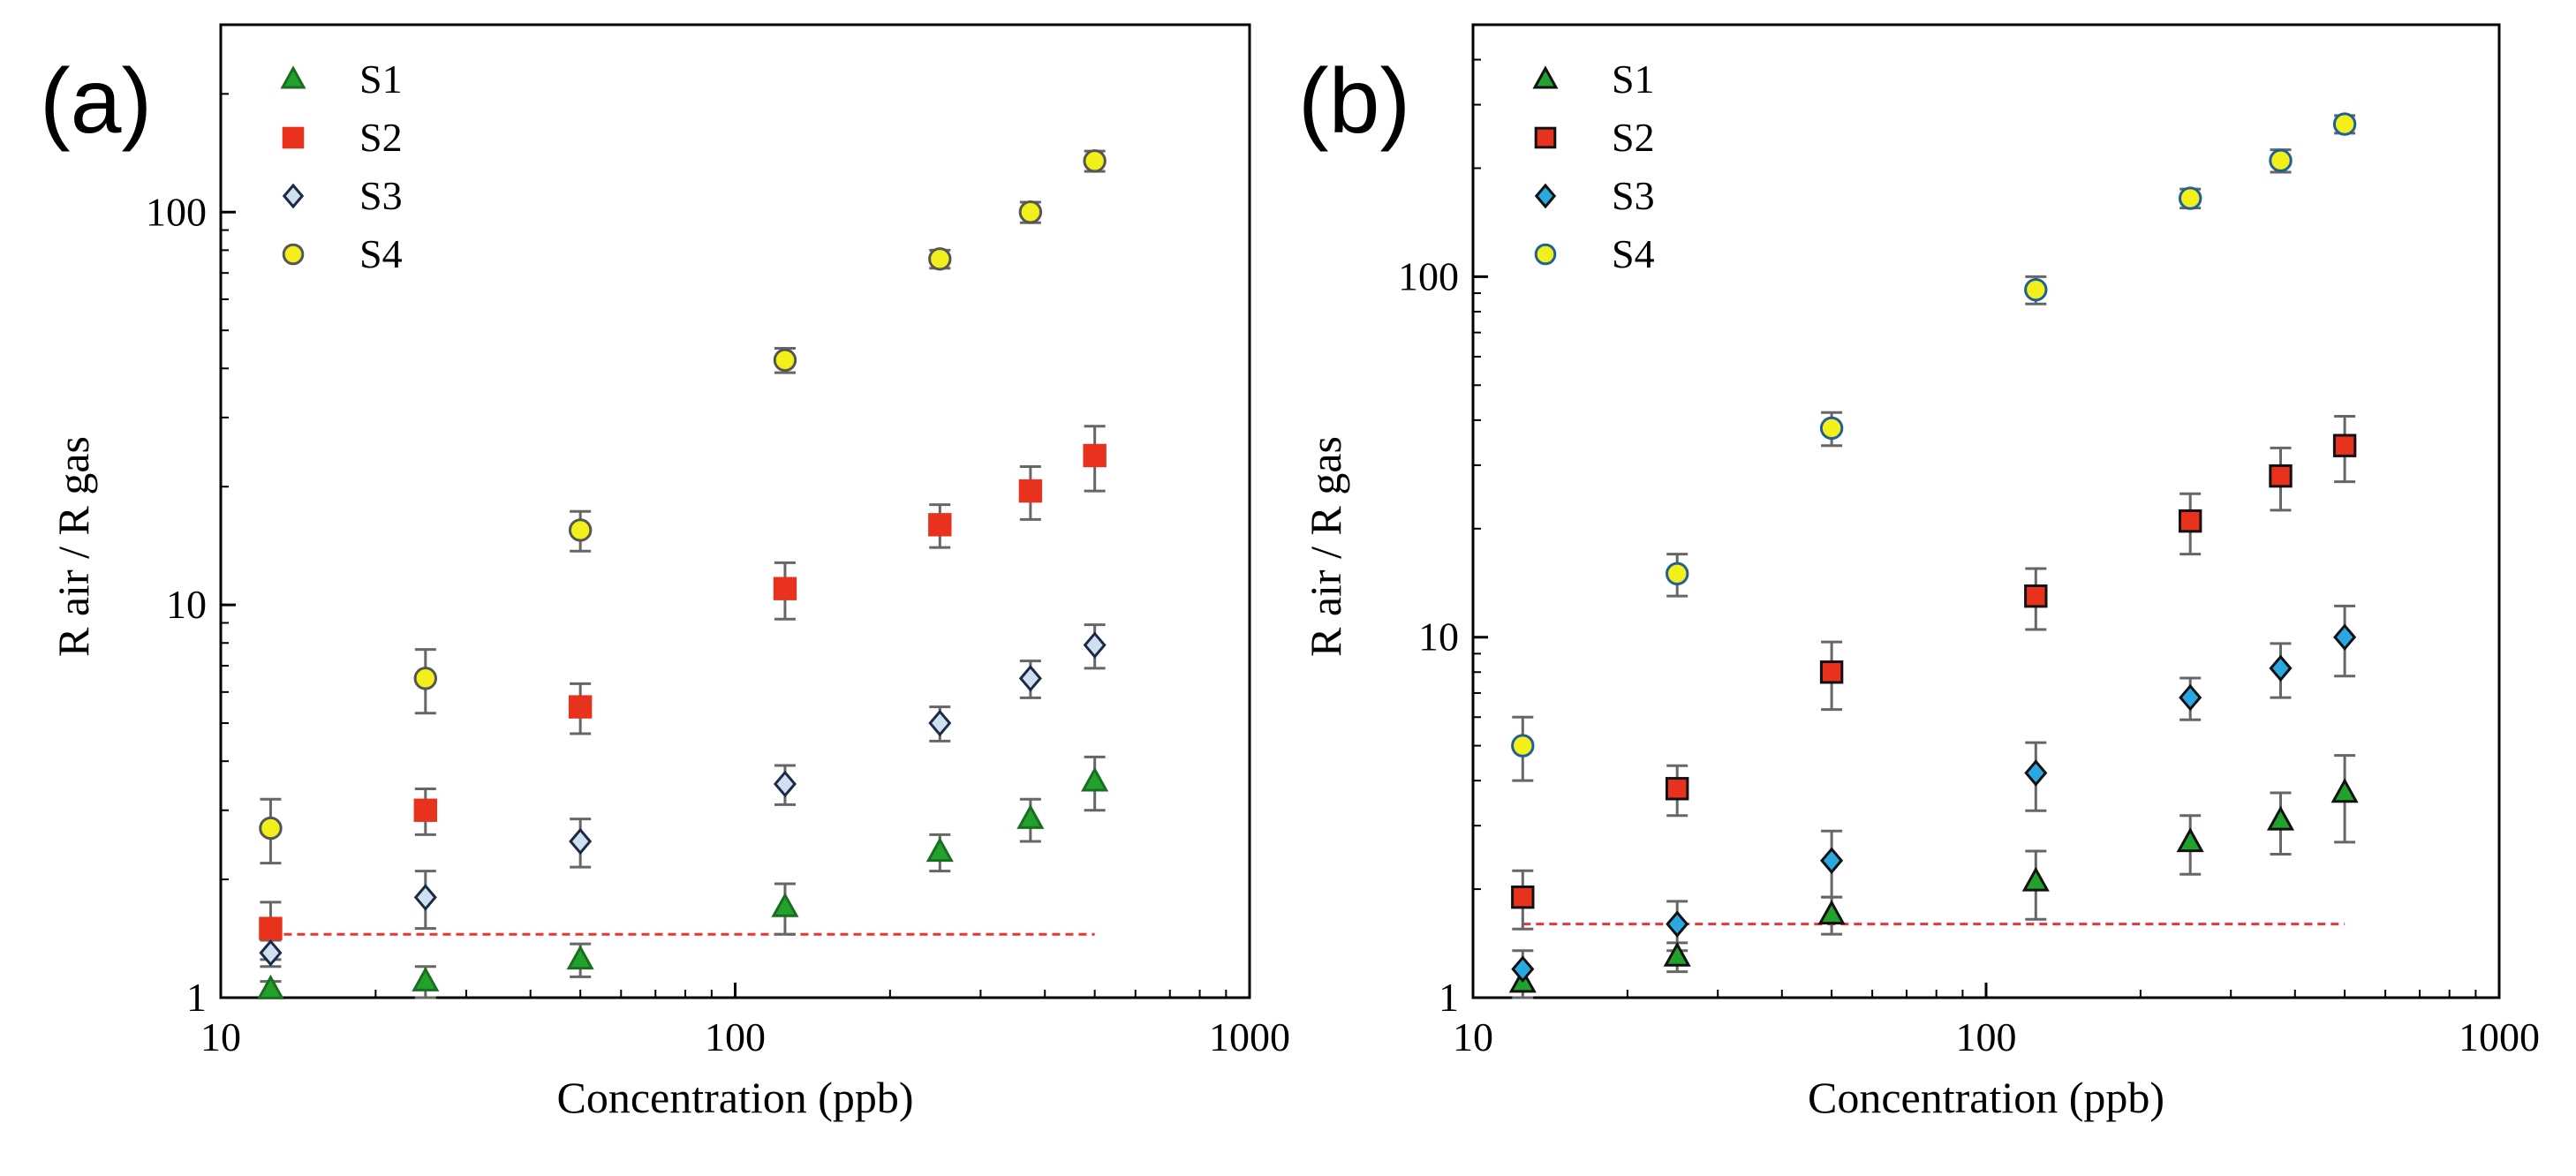 The image size is (2576, 1176). Describe the element at coordinates (1354, 101) in the screenshot. I see `panel-label: (b)` at that location.